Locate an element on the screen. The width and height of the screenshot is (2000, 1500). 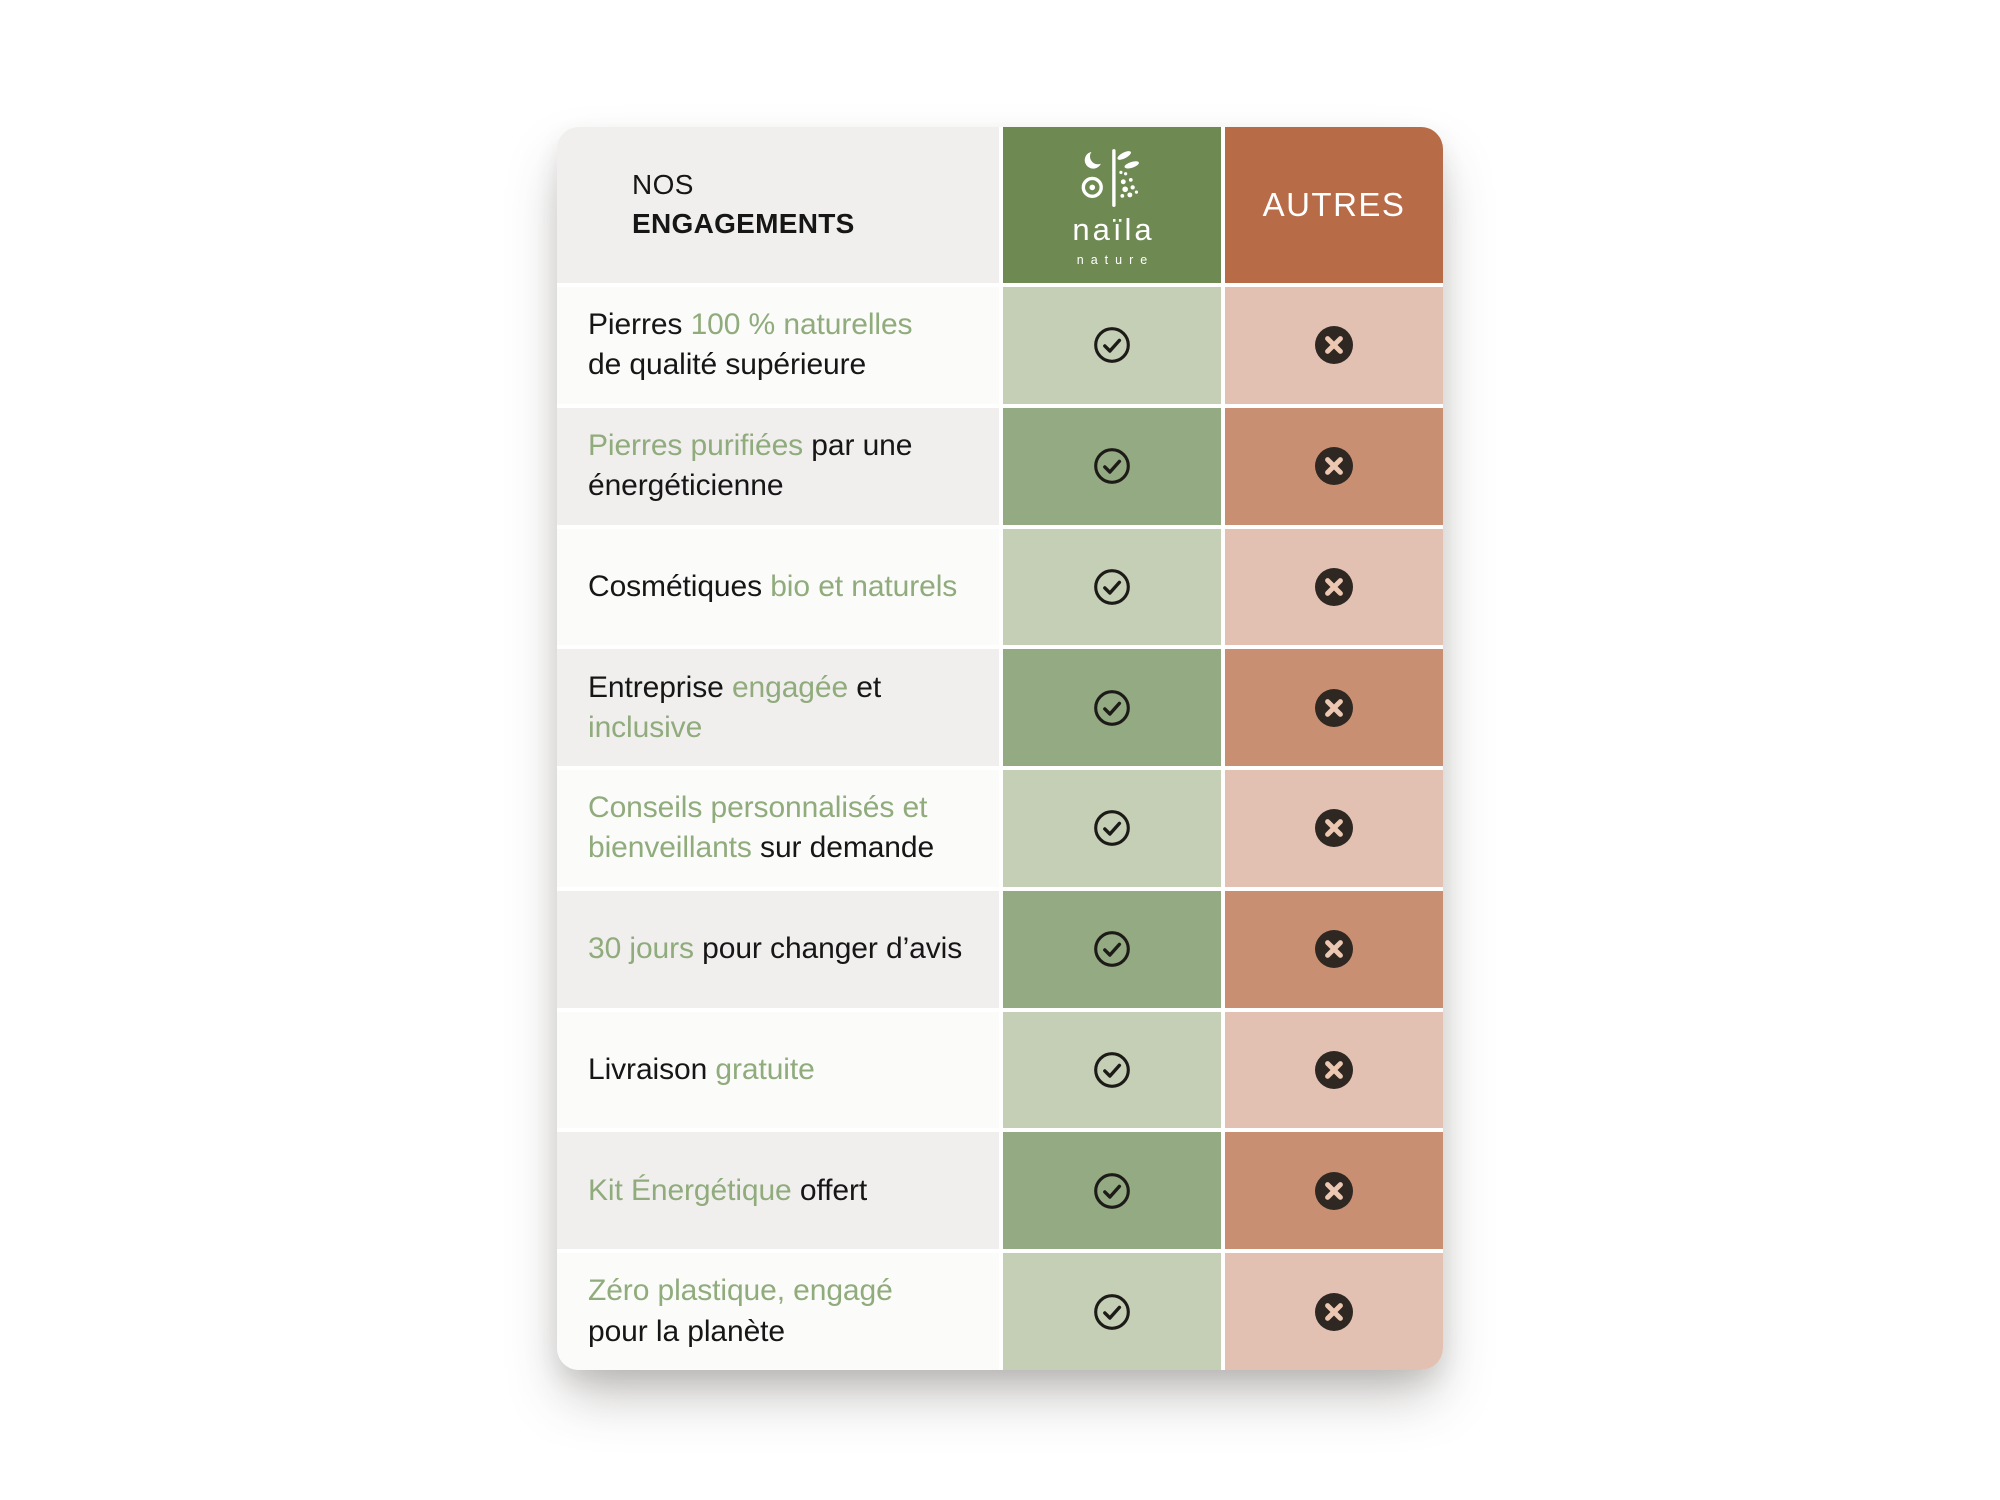
row-label-cell: Livraison gratuite is located at coordinates (778, 1070).